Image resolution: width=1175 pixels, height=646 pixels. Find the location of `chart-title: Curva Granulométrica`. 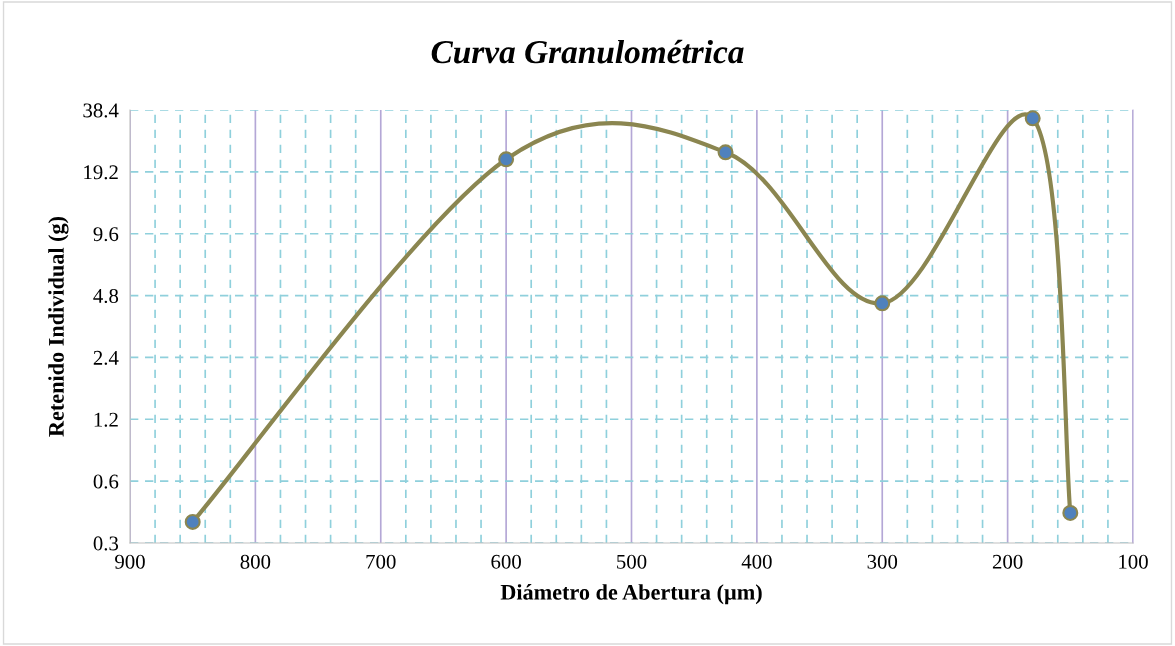

chart-title: Curva Granulométrica is located at coordinates (587, 51).